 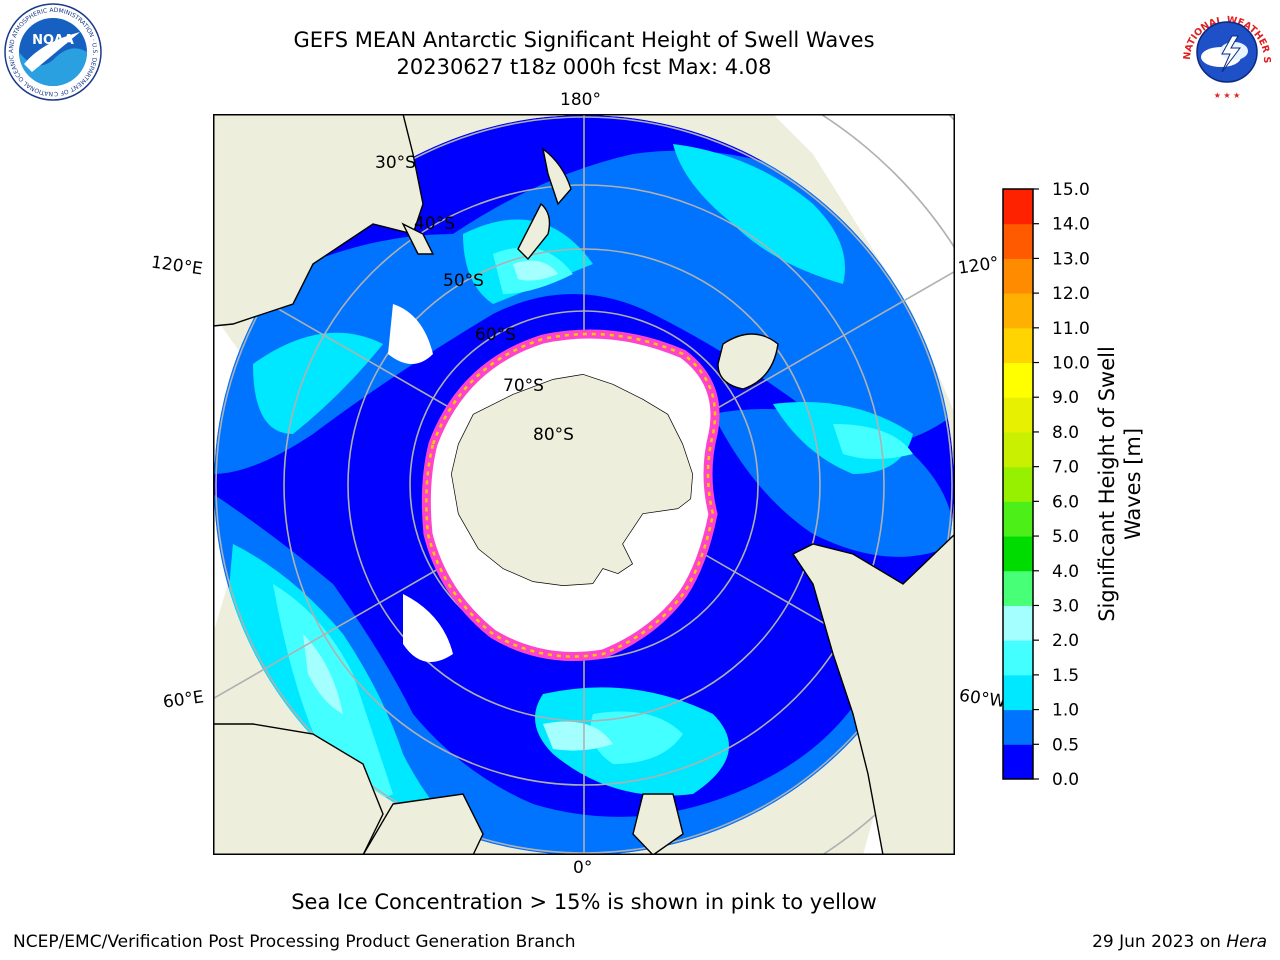 What do you see at coordinates (1065, 468) in the screenshot?
I see `colorbar-tick-label: 7.0` at bounding box center [1065, 468].